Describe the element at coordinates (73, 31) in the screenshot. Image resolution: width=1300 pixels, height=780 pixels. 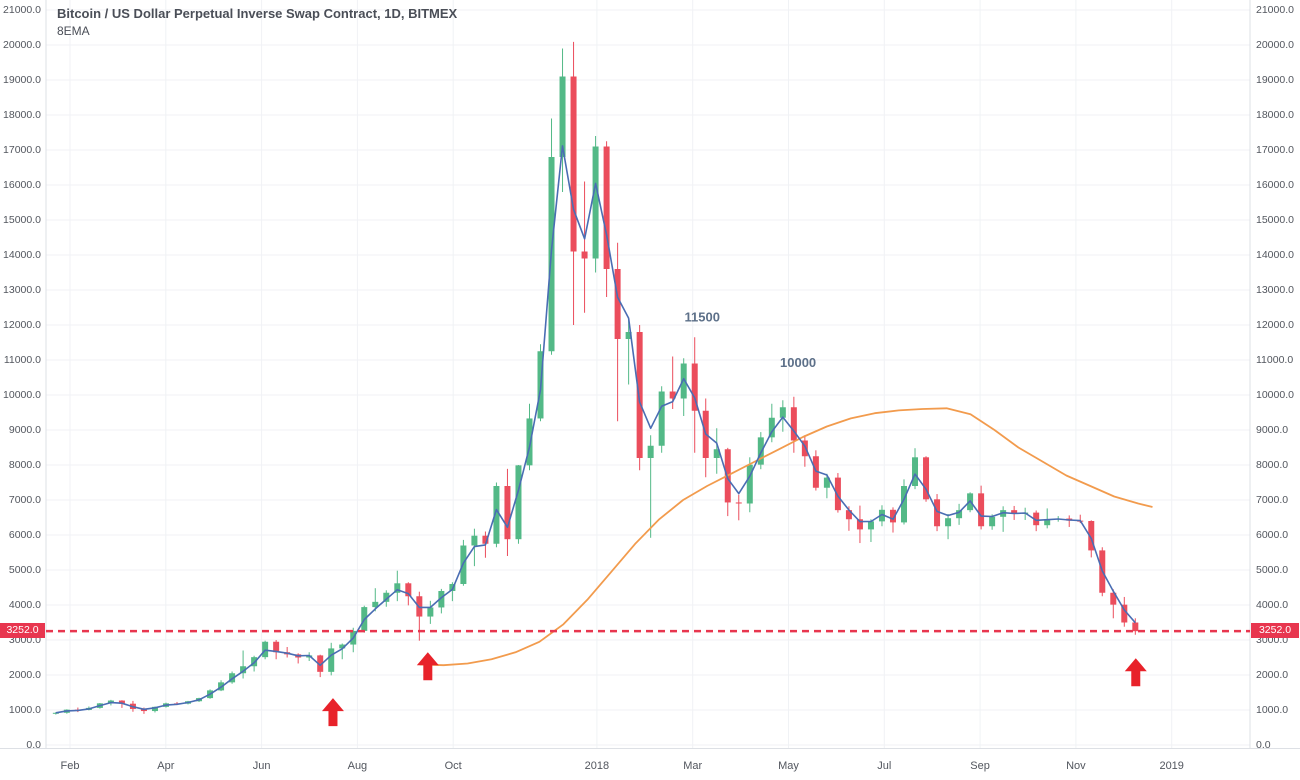
I see `indicator-label: 8EMA` at that location.